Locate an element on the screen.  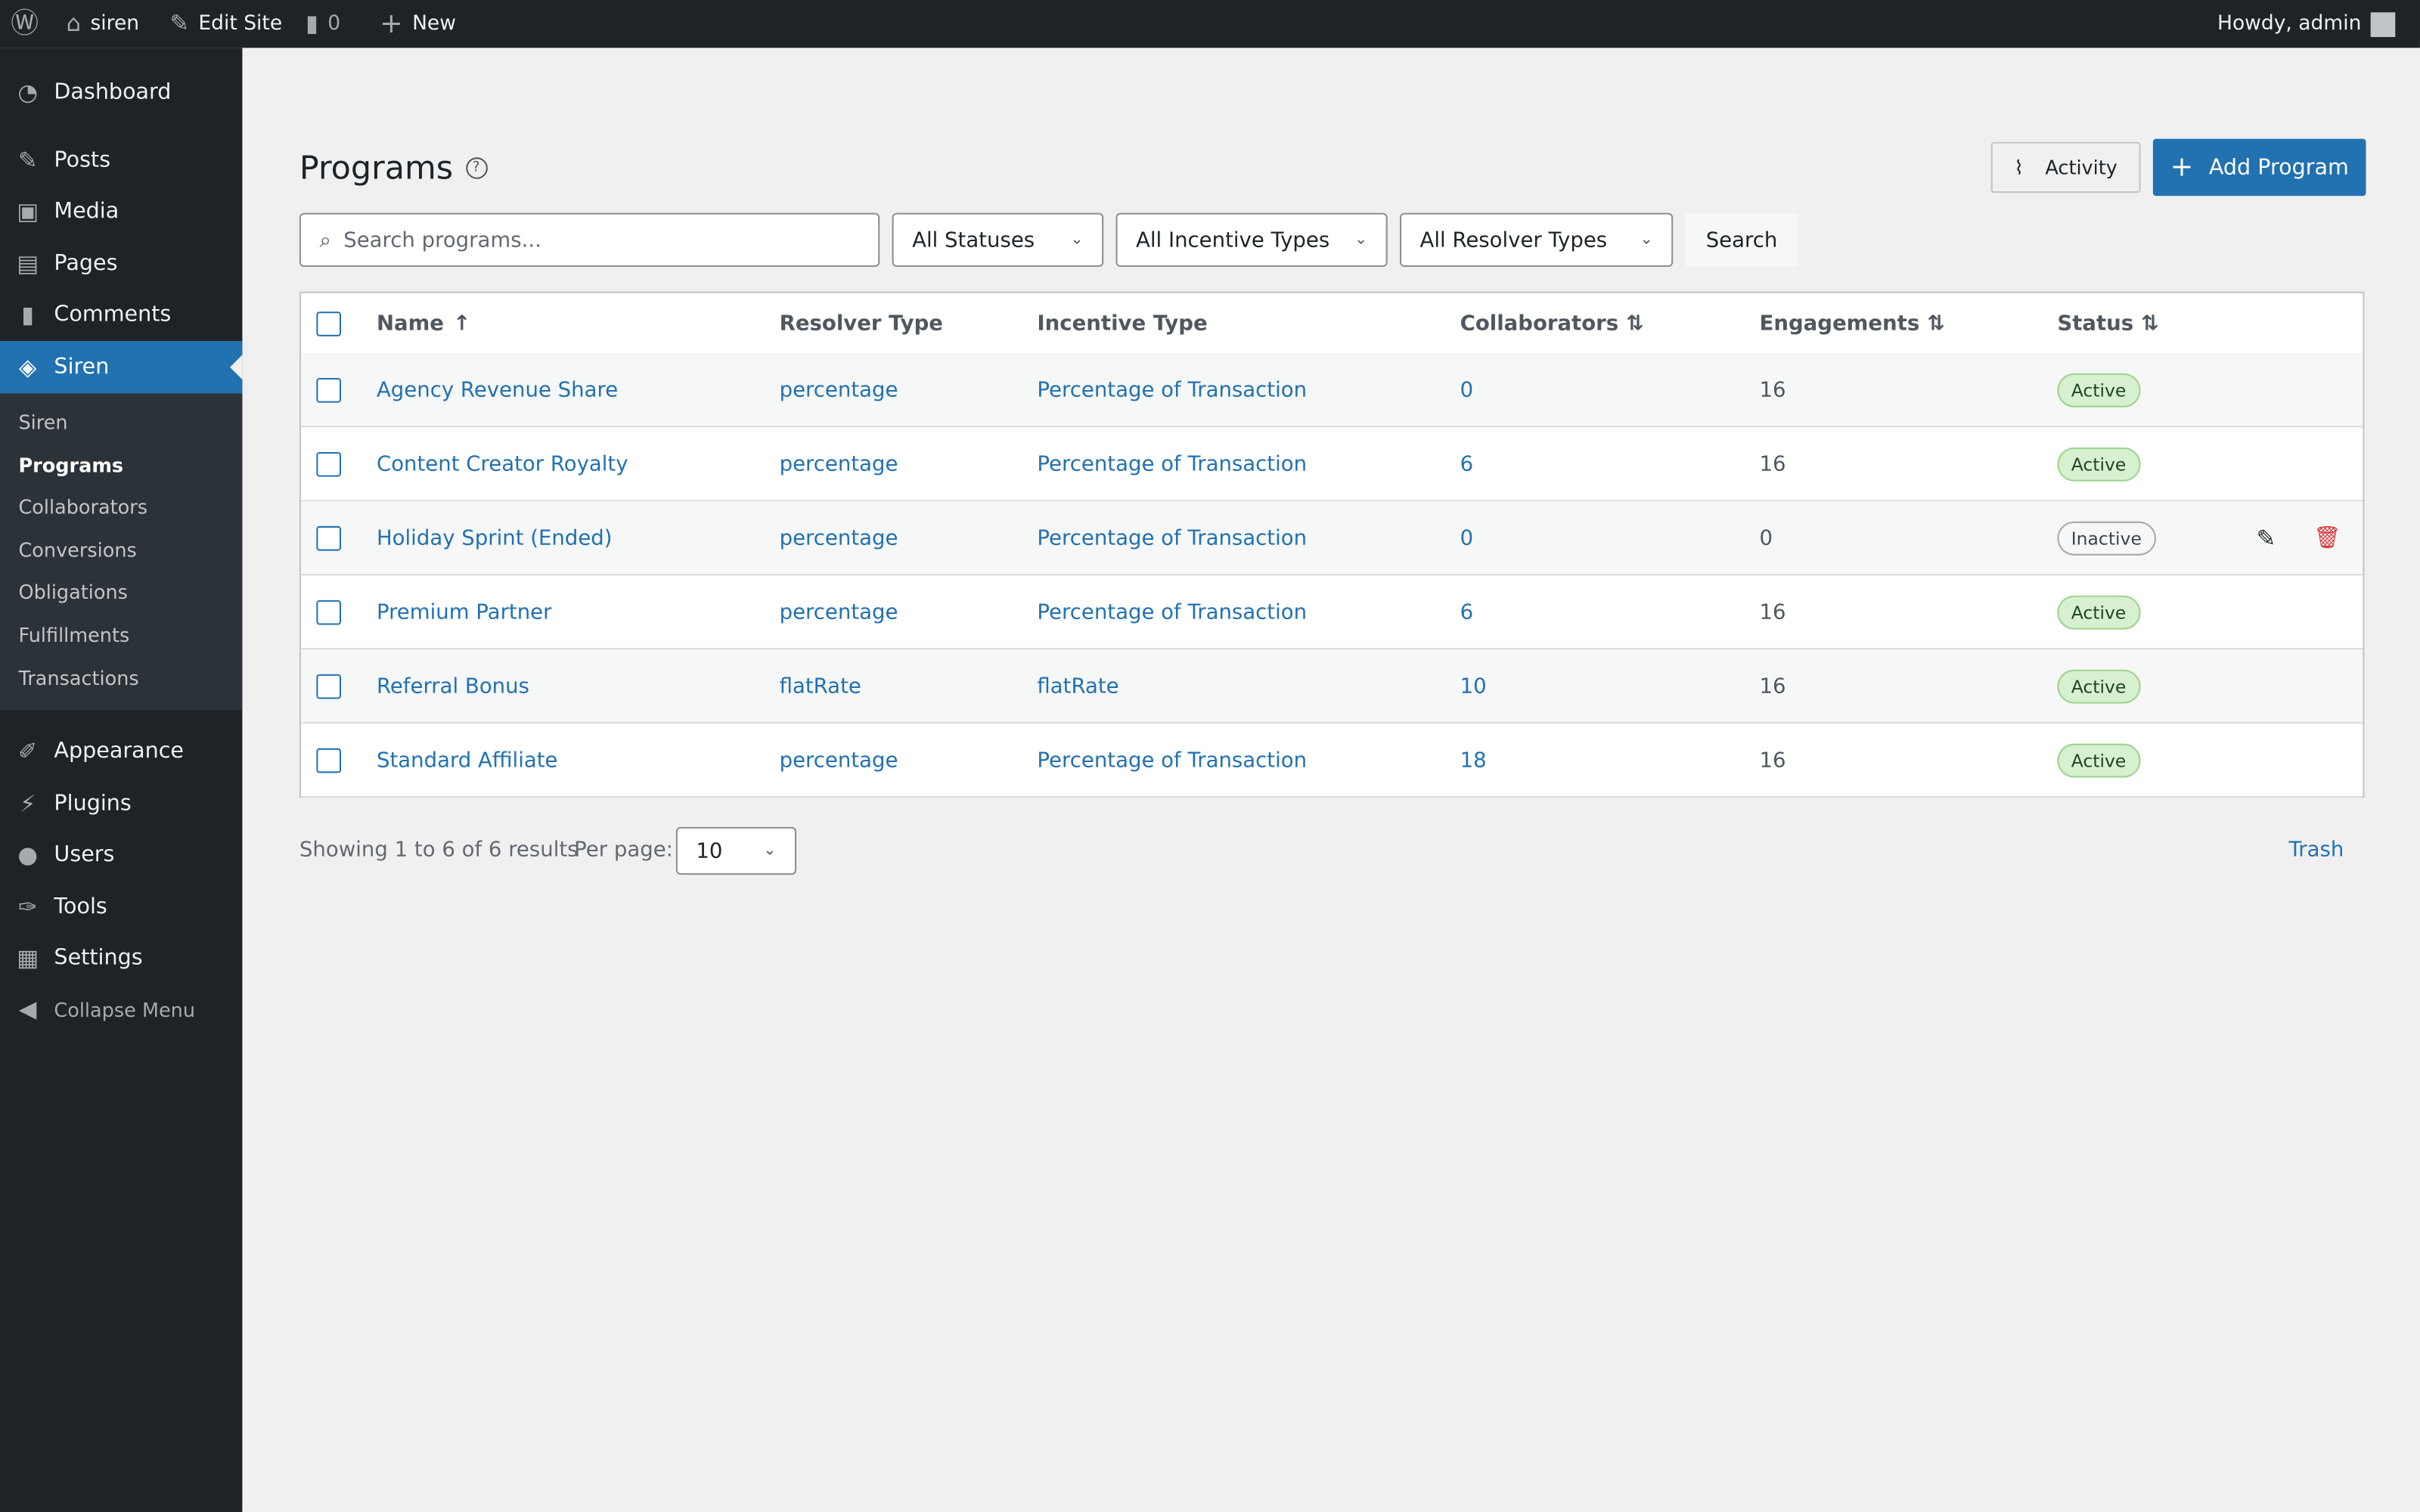
submenu-item-conversions: Conversions is located at coordinates (77, 550).